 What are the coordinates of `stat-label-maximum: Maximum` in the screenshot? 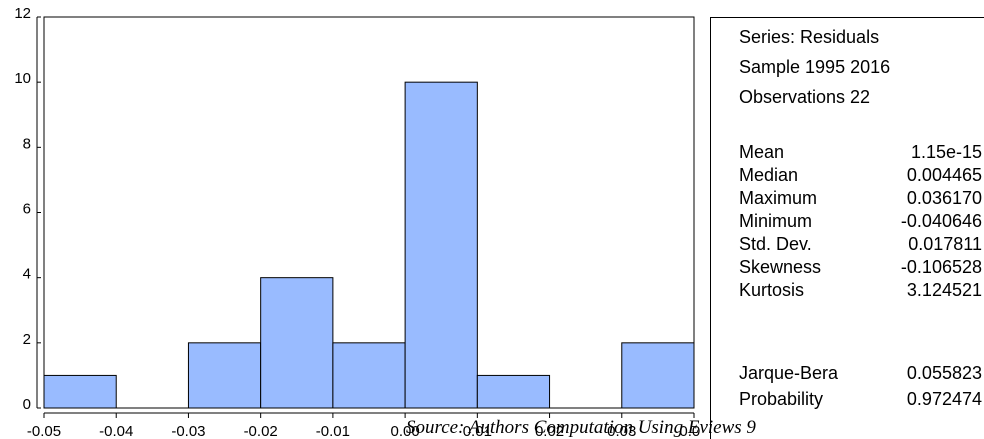 It's located at (778, 198).